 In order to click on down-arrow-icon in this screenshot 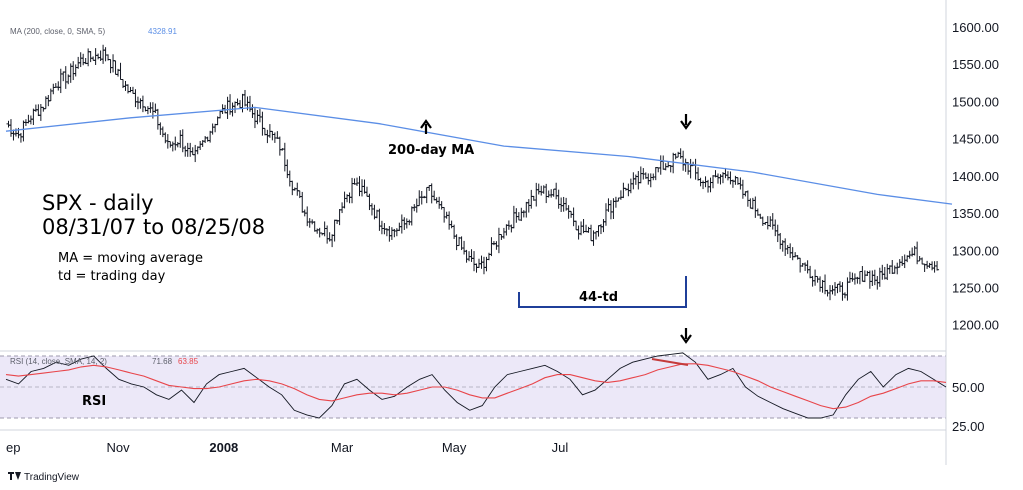, I will do `click(686, 336)`.